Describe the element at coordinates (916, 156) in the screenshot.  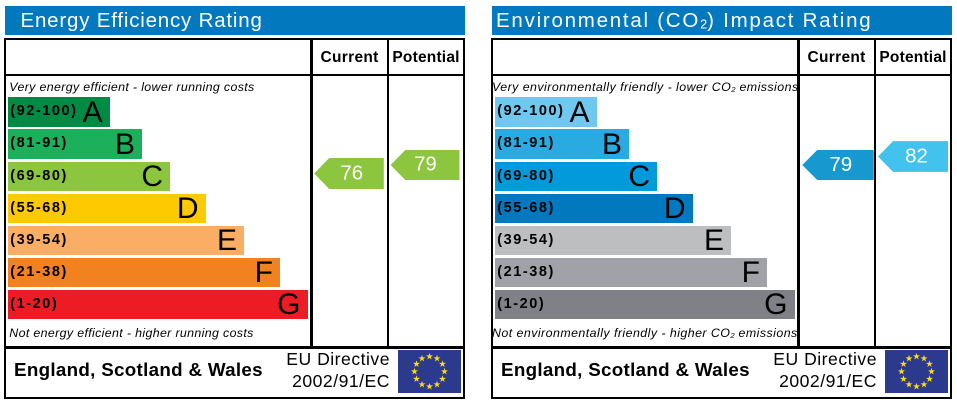
I see `svg-text: 82` at that location.